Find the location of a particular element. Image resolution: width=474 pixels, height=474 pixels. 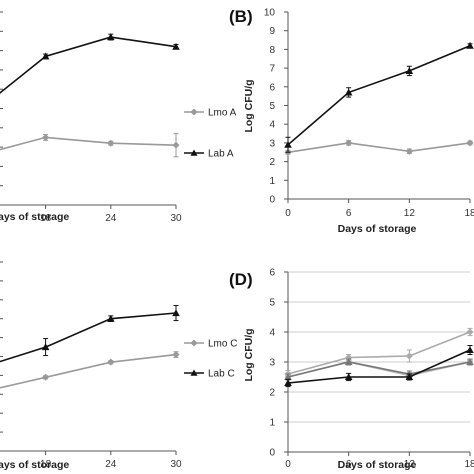

panel-label: (D) is located at coordinates (241, 279).